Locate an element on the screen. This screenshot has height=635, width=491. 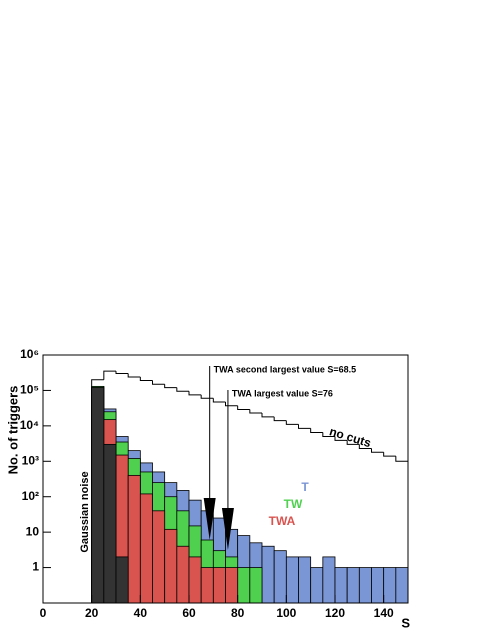
x-tick-label: 120 is located at coordinates (335, 613).